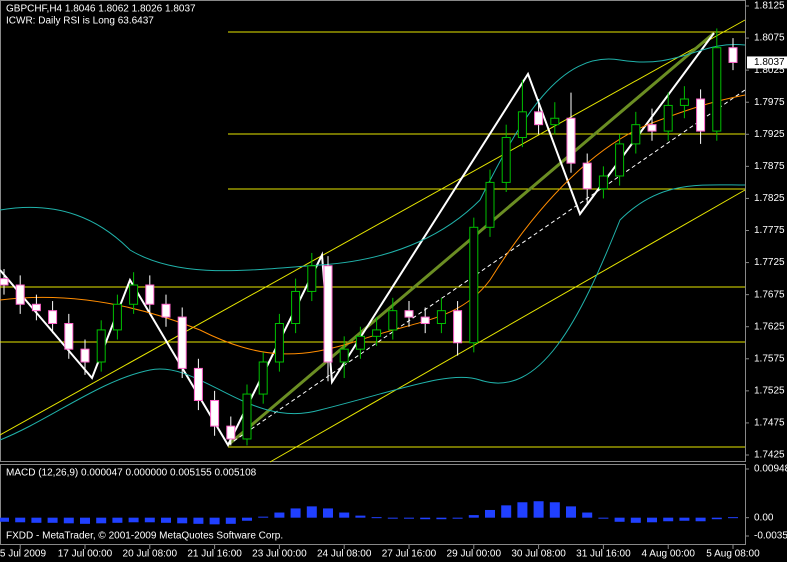  I want to click on x-tick-label: 30 Jul 08:00, so click(538, 554).